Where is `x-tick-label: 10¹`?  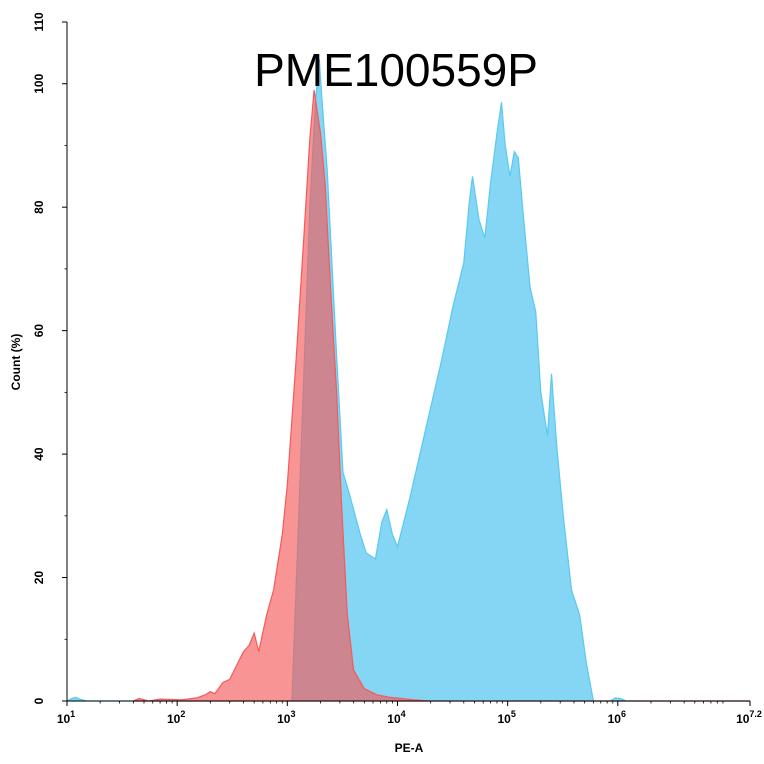
x-tick-label: 10¹ is located at coordinates (66, 717).